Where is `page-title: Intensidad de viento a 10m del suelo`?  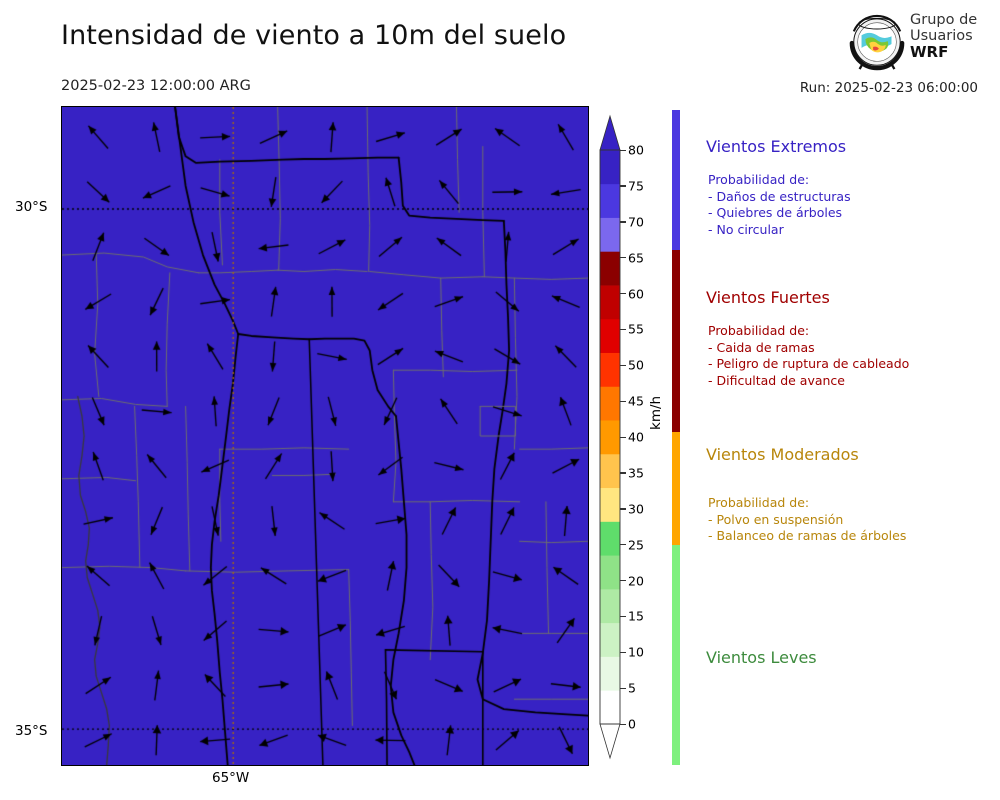
page-title: Intensidad de viento a 10m del suelo is located at coordinates (314, 35).